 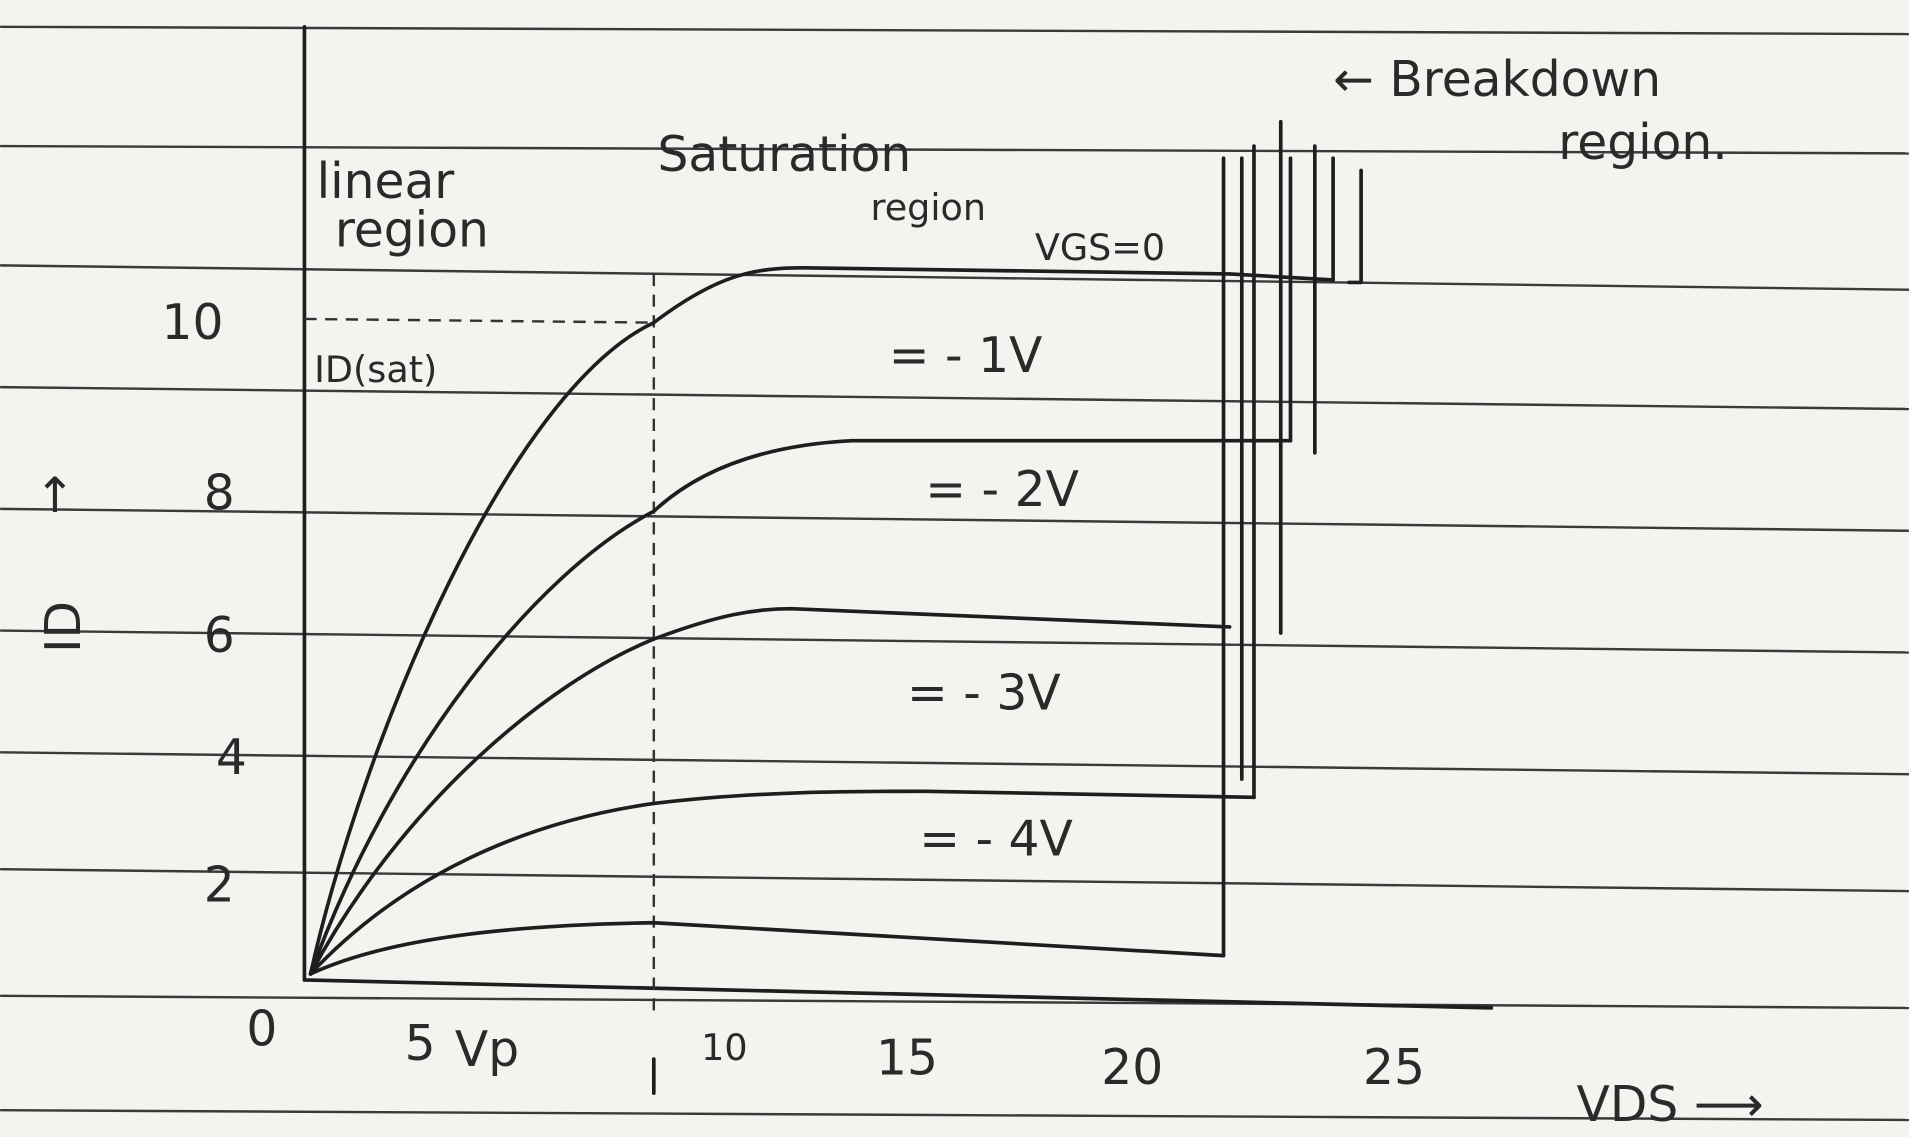 What do you see at coordinates (984, 693) in the screenshot?
I see `curve-label: = - 3V` at bounding box center [984, 693].